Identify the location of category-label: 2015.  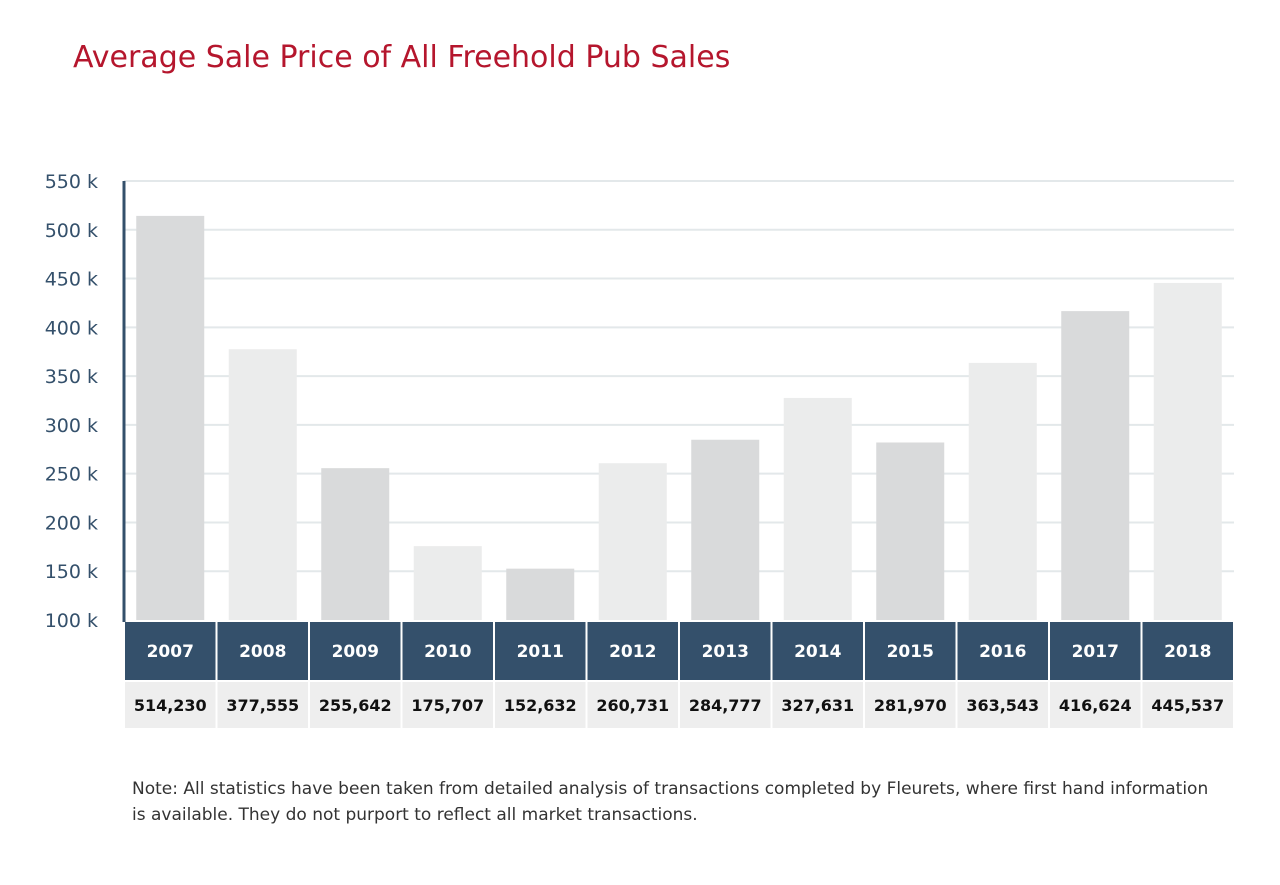
(910, 652).